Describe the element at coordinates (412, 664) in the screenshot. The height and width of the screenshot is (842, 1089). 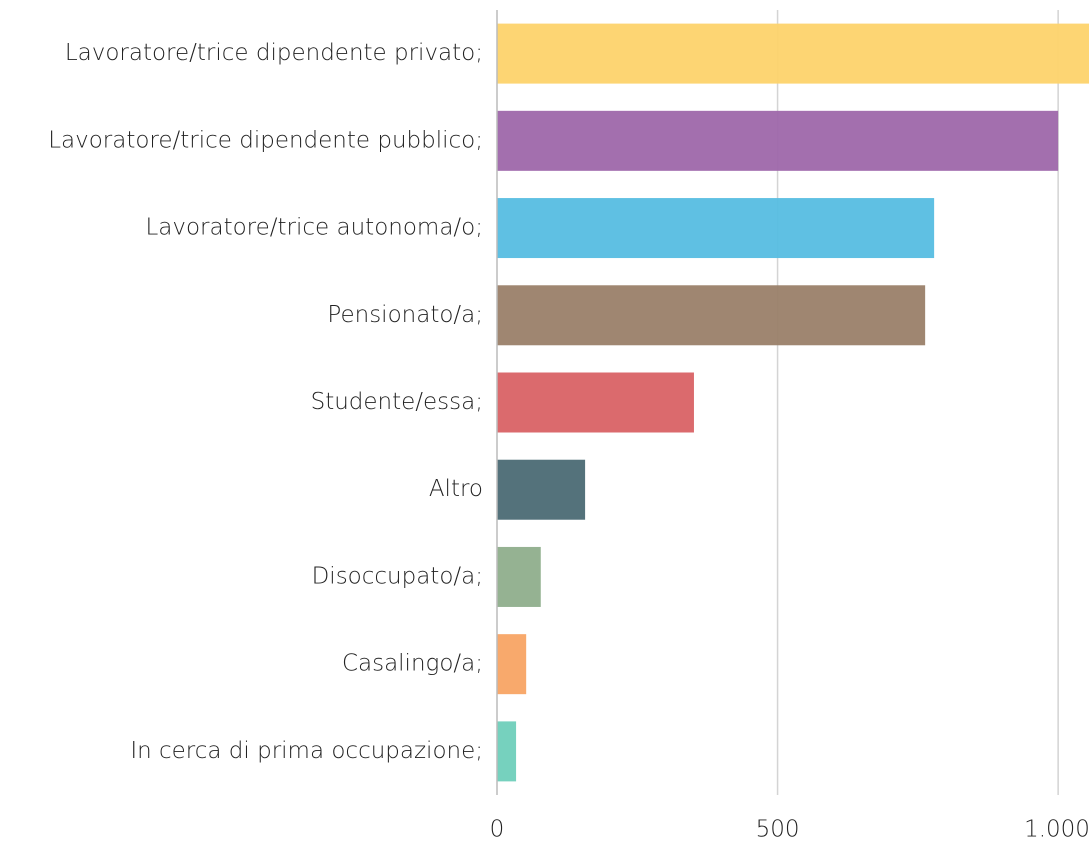
I see `y-tick-label: Casalingo/a;` at that location.